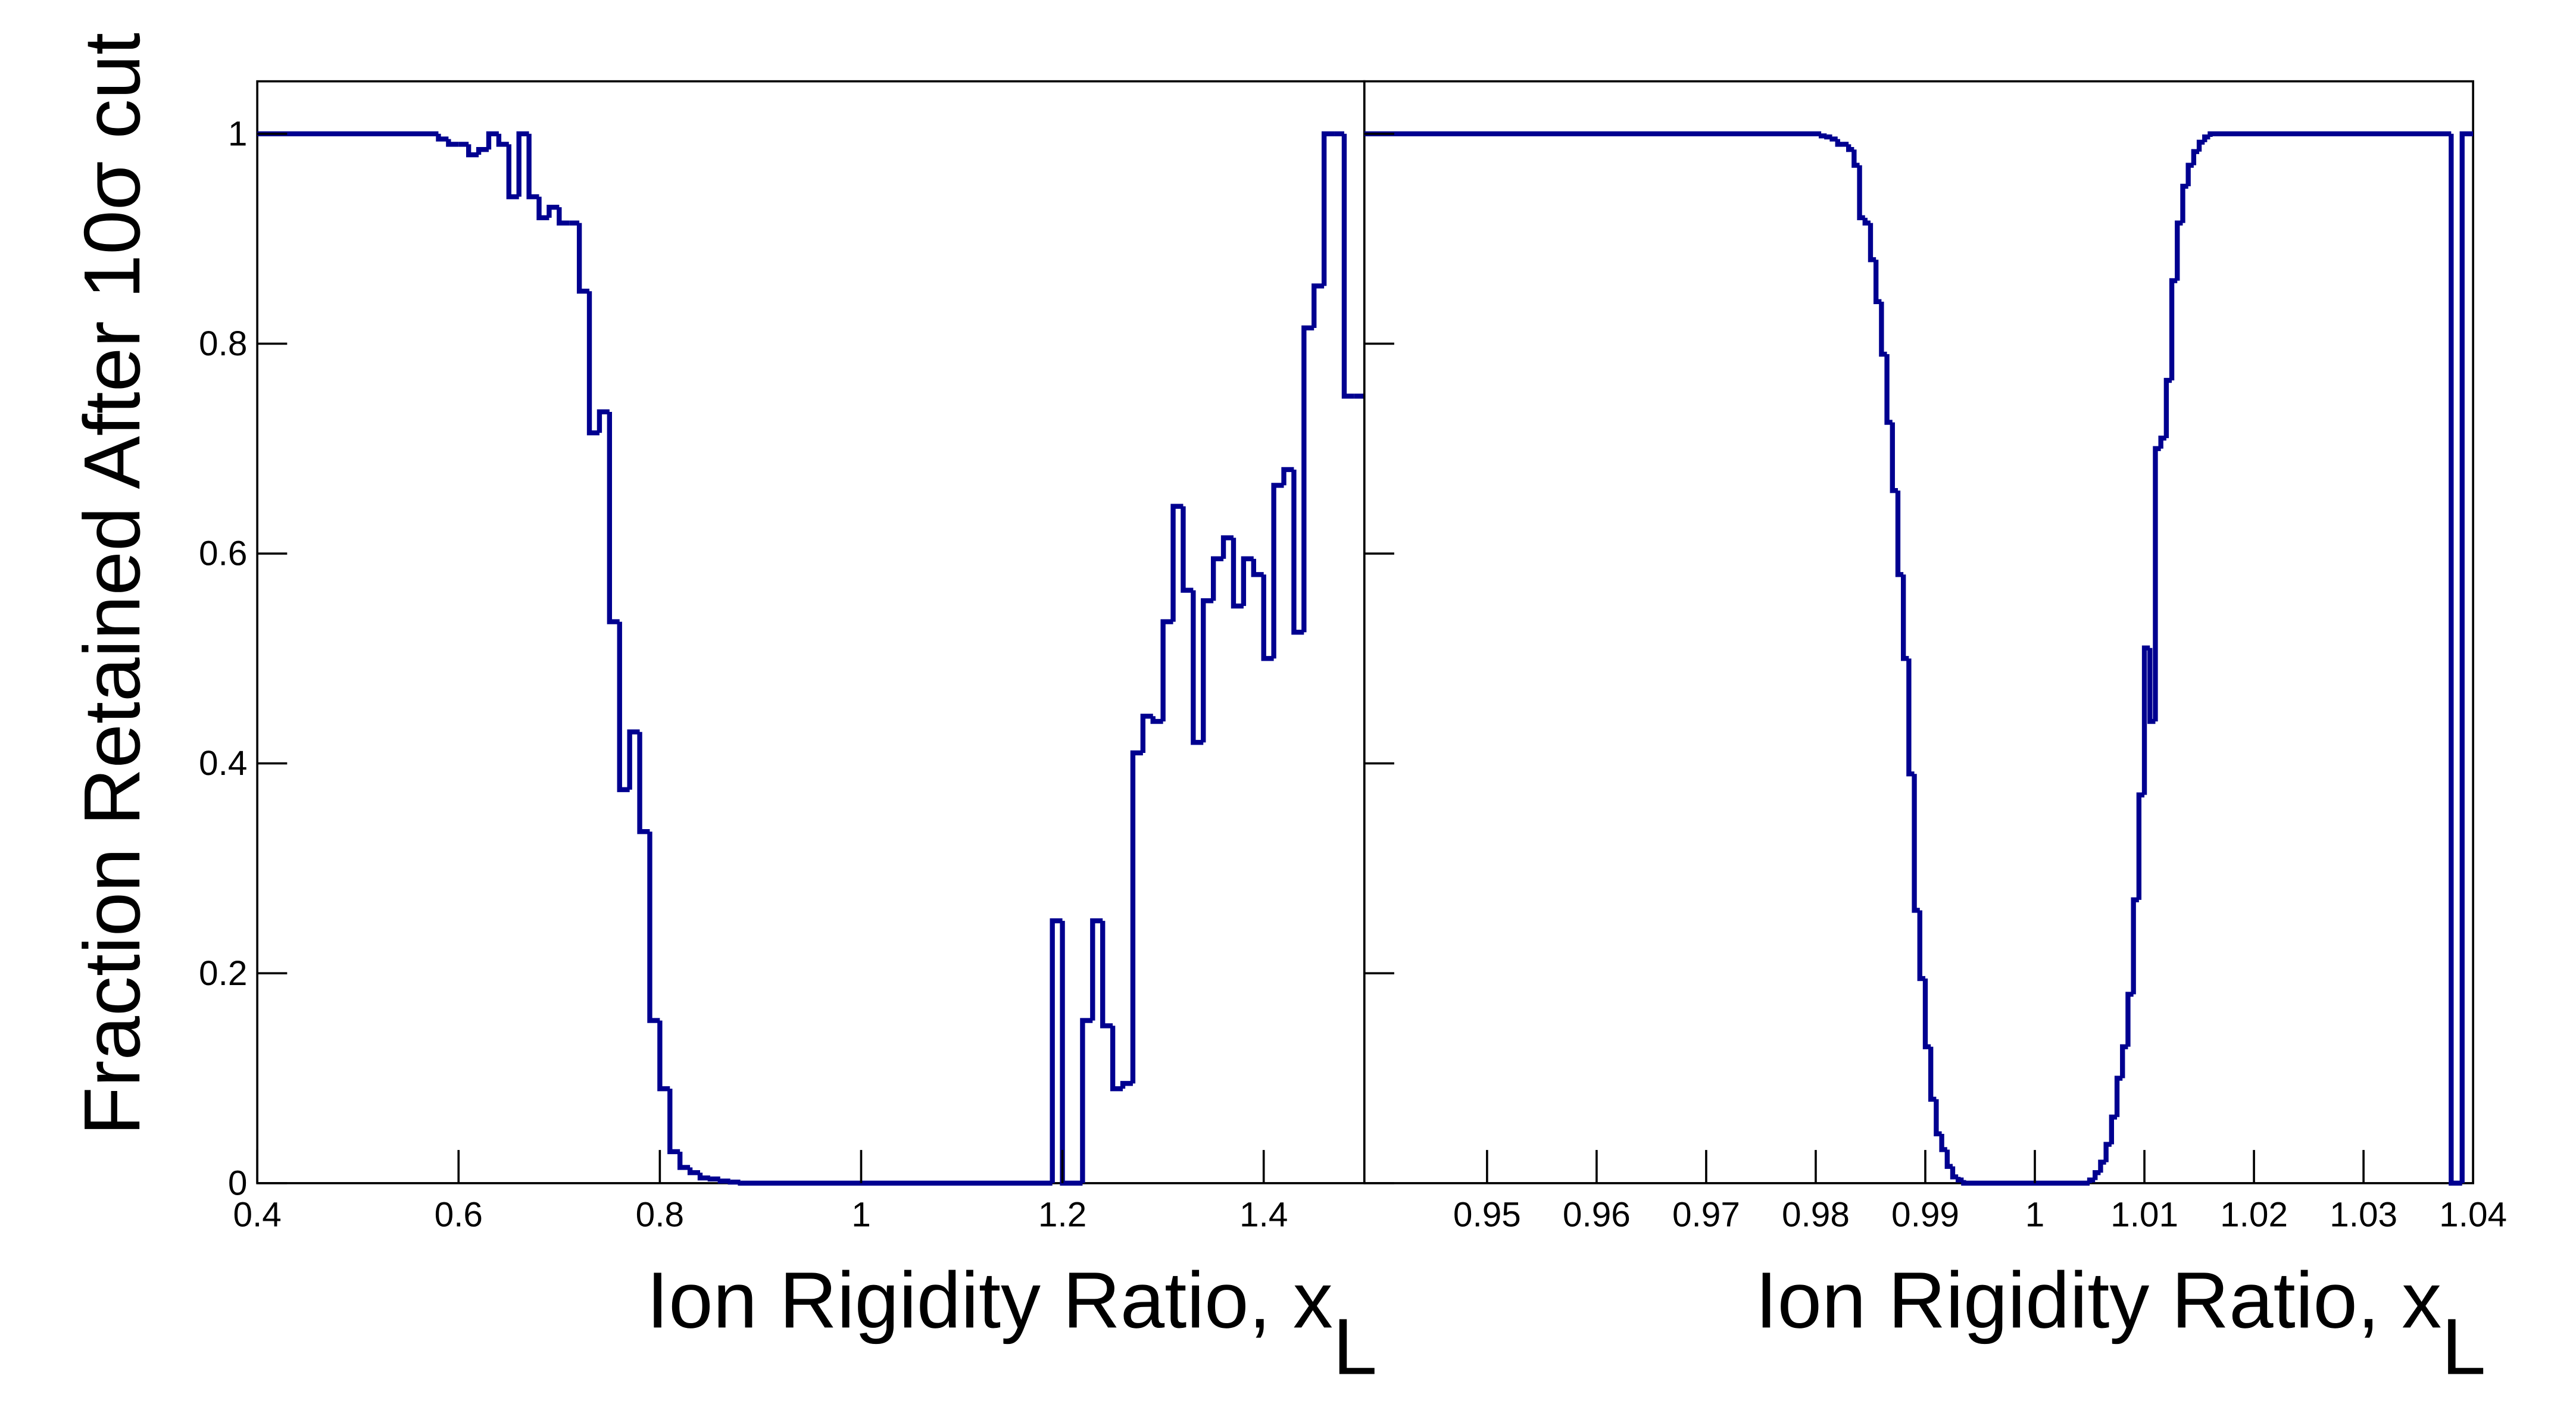 Image resolution: width=2576 pixels, height=1413 pixels. I want to click on y-tick-label: 0.6, so click(223, 553).